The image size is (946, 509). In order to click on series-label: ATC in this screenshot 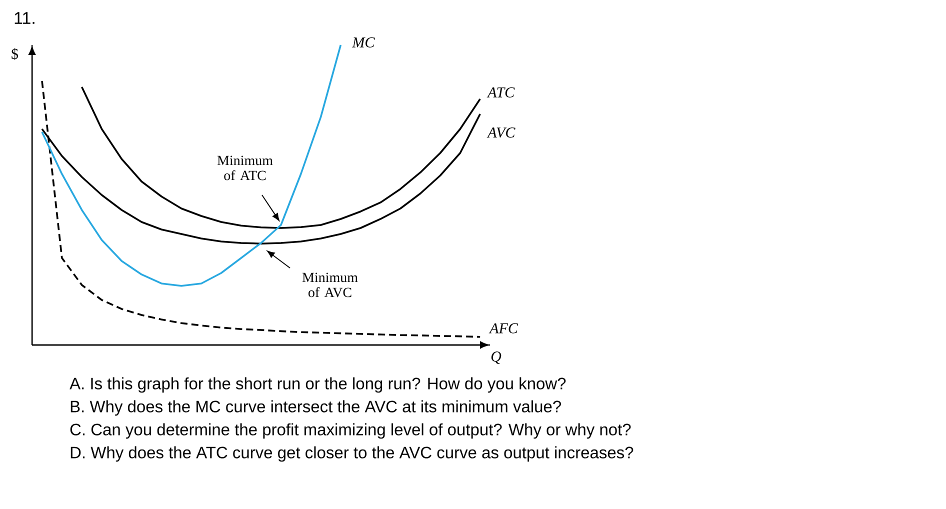, I will do `click(500, 92)`.